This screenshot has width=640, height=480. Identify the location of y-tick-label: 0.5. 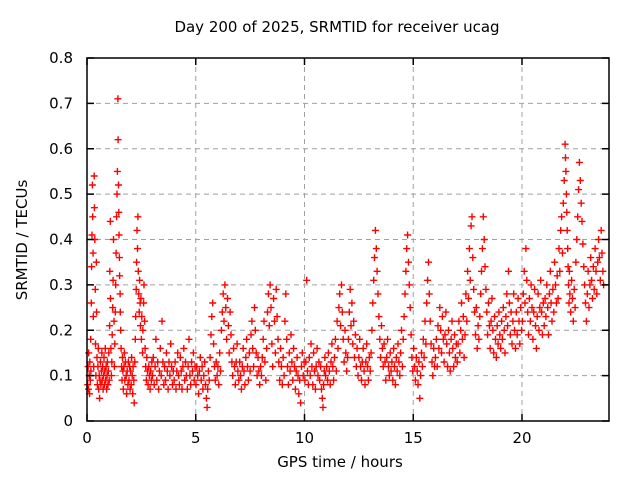
(61, 194).